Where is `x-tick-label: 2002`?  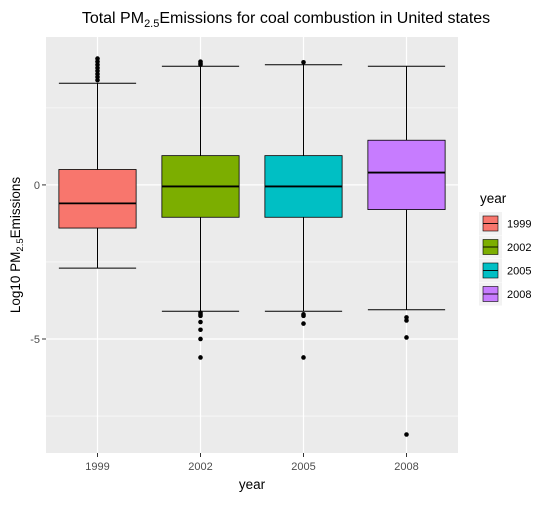 x-tick-label: 2002 is located at coordinates (200, 467).